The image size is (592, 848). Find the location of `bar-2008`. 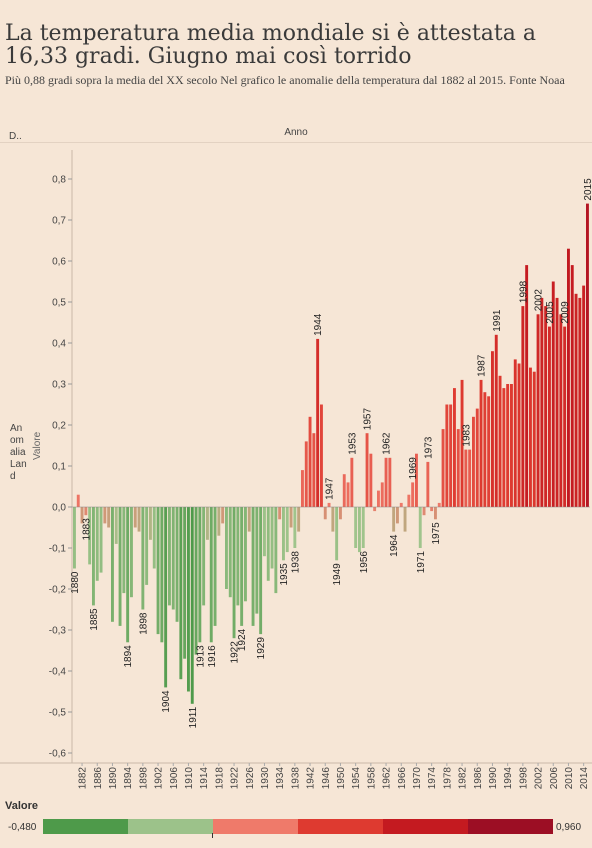

bar-2008 is located at coordinates (561, 410).